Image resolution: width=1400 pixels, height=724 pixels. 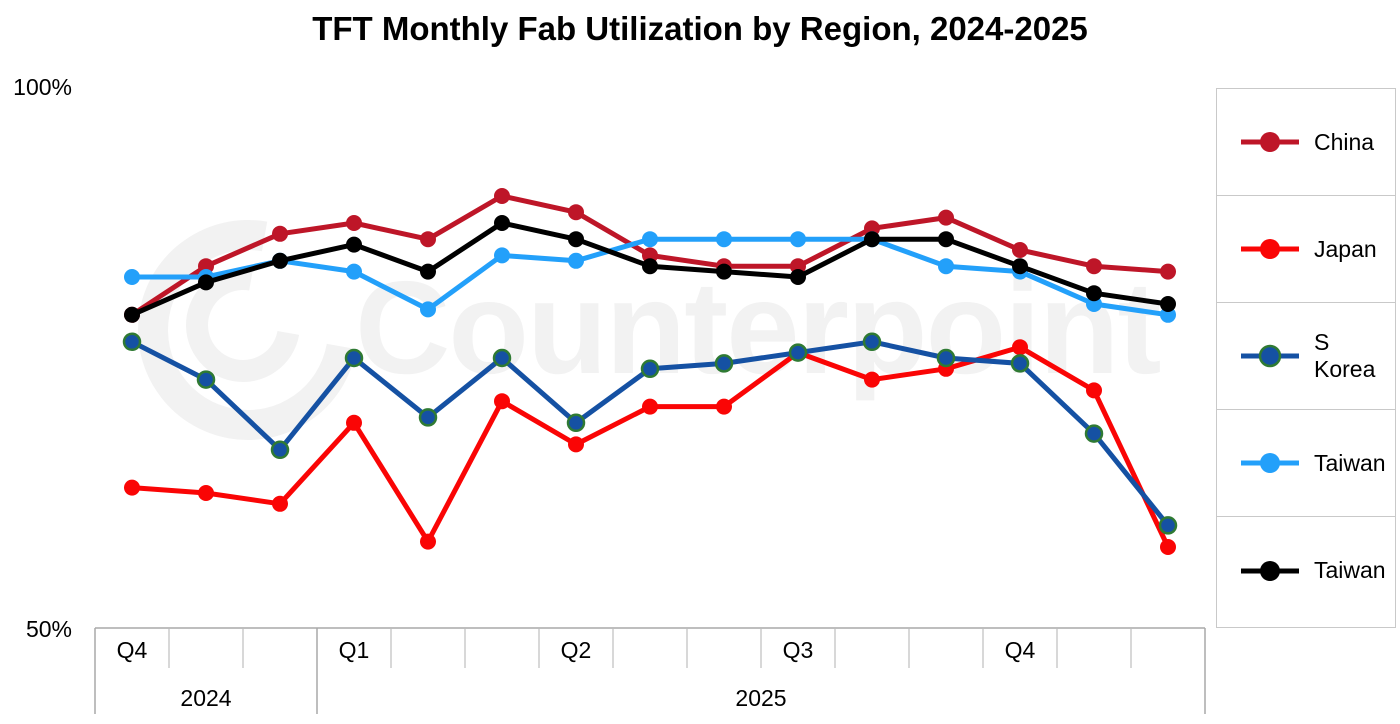 I want to click on x-axis-year-label: 2025, so click(x=760, y=698).